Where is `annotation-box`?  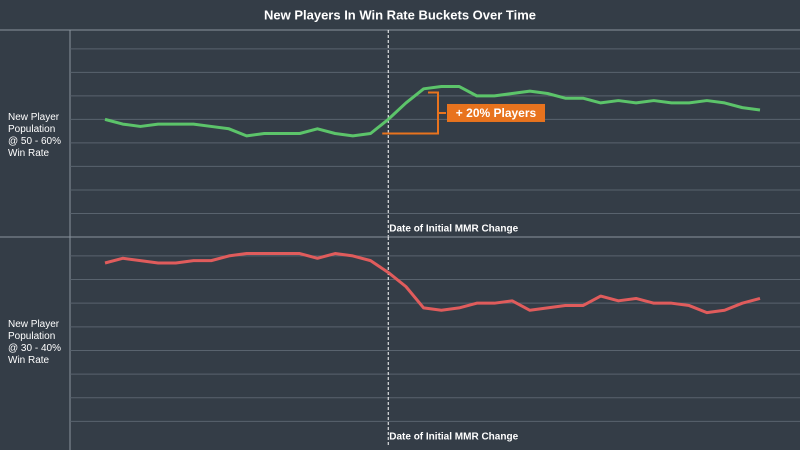 annotation-box is located at coordinates (496, 112).